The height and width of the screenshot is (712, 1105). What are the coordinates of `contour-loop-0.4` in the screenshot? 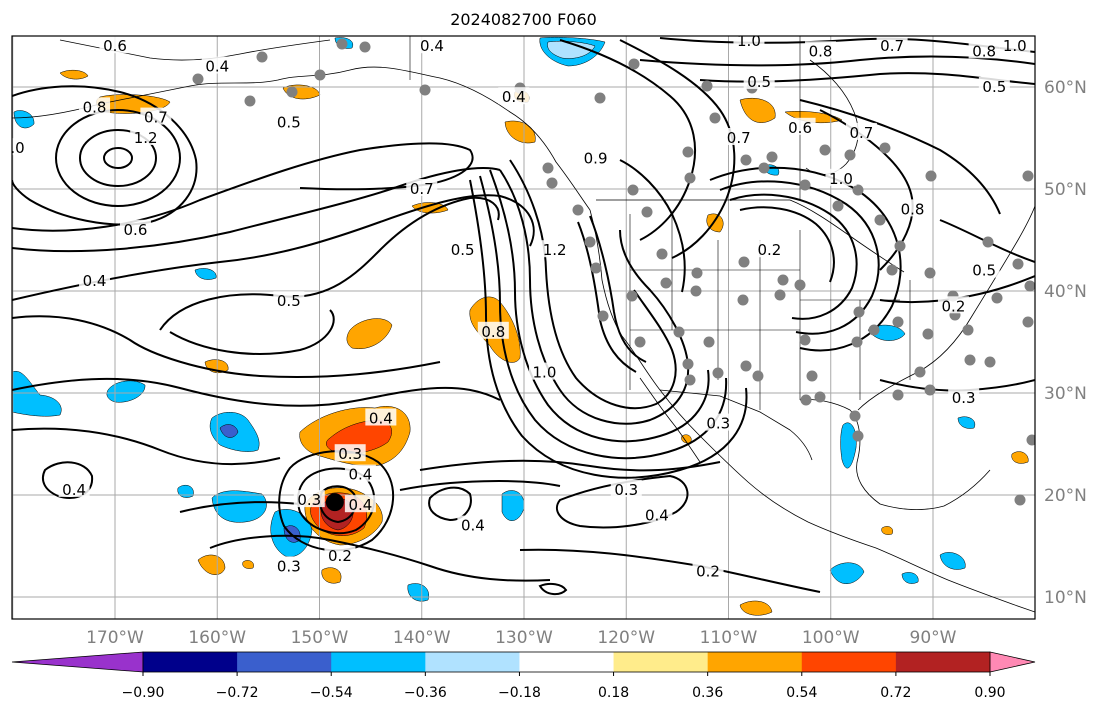 It's located at (450, 504).